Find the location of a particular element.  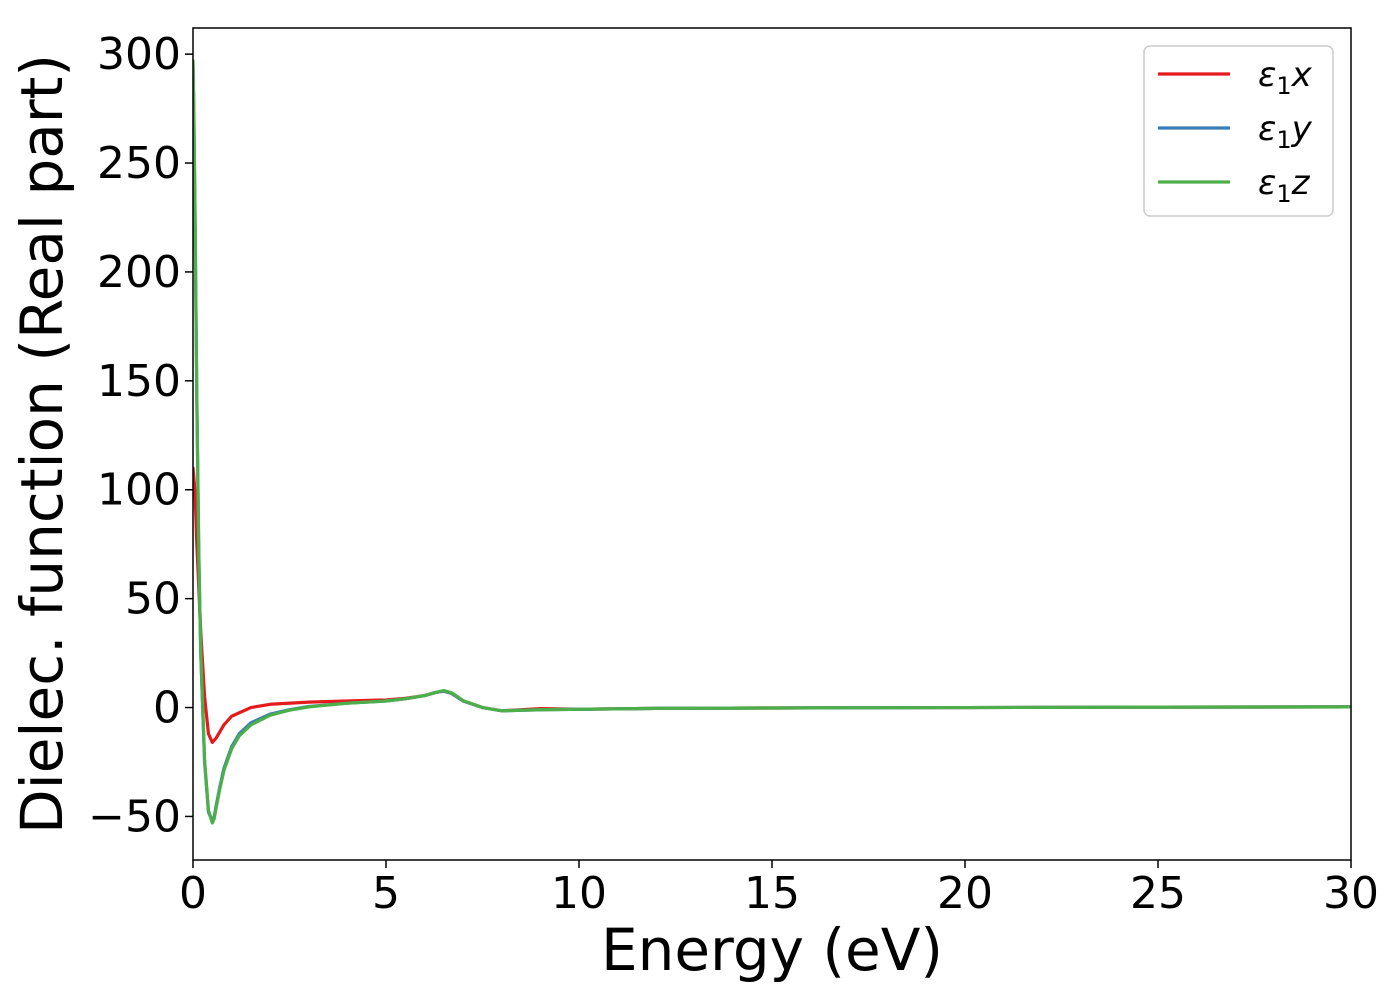

y-tick-label: 0 is located at coordinates (167, 708).